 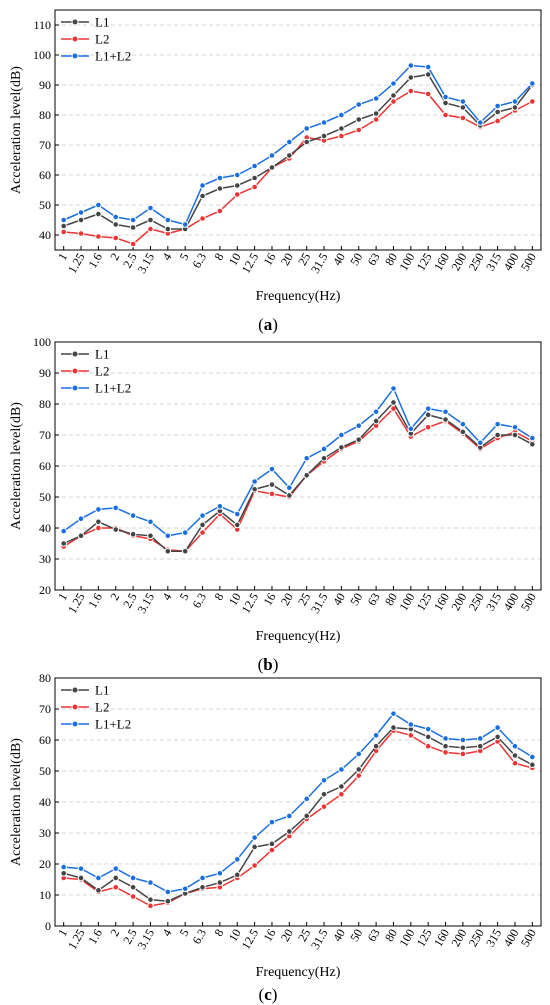 I want to click on x-tick-label: 1, so click(x=62, y=257).